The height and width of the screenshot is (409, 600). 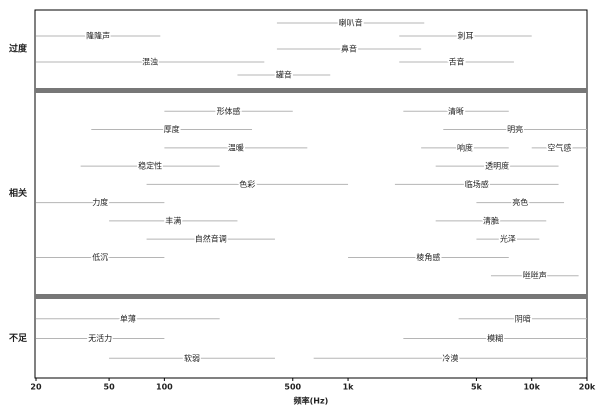 I want to click on x-tick-label: 1k, so click(x=349, y=387).